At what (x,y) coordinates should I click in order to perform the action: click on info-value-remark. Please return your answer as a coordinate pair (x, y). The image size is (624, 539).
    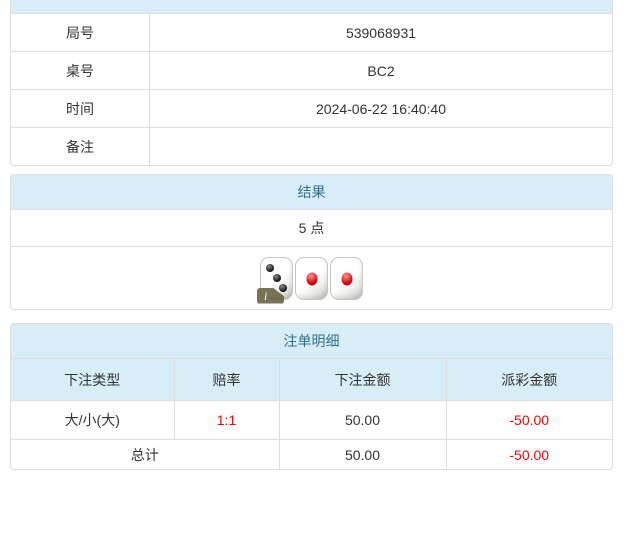
    Looking at the image, I should click on (380, 146).